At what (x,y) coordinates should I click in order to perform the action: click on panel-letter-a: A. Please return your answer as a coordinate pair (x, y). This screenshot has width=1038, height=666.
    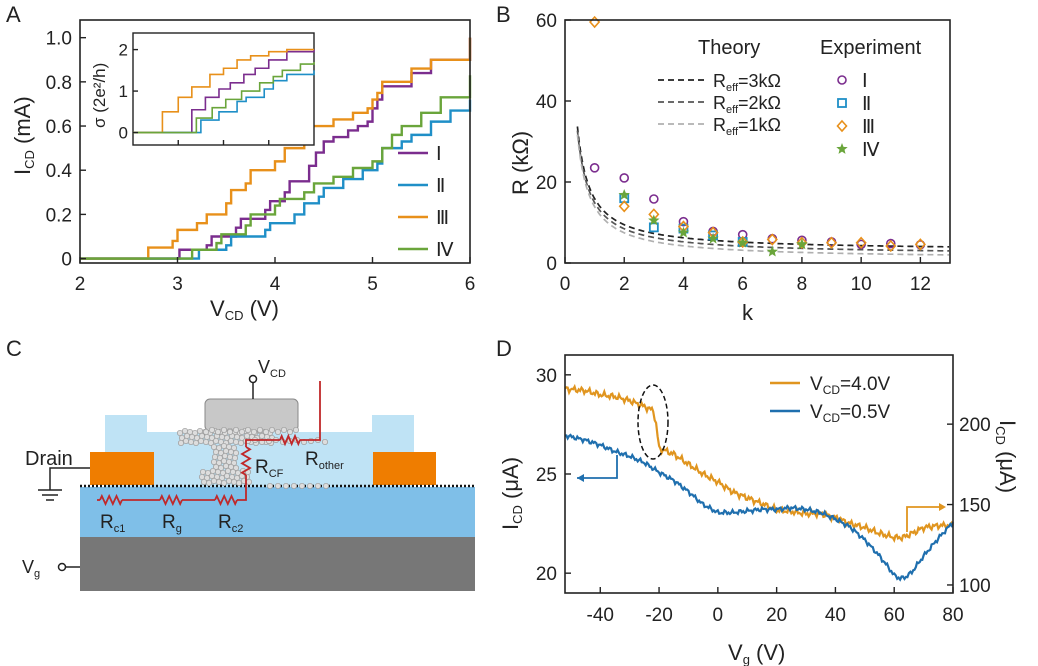
    Looking at the image, I should click on (13, 14).